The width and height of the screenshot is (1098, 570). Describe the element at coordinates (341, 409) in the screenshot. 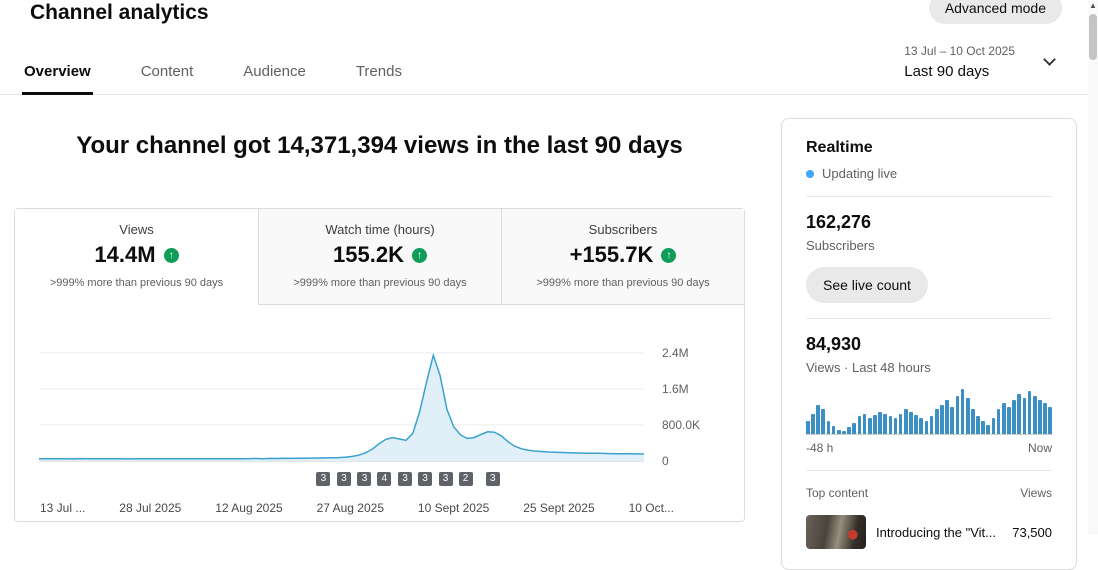

I see `trend-area-chart` at that location.